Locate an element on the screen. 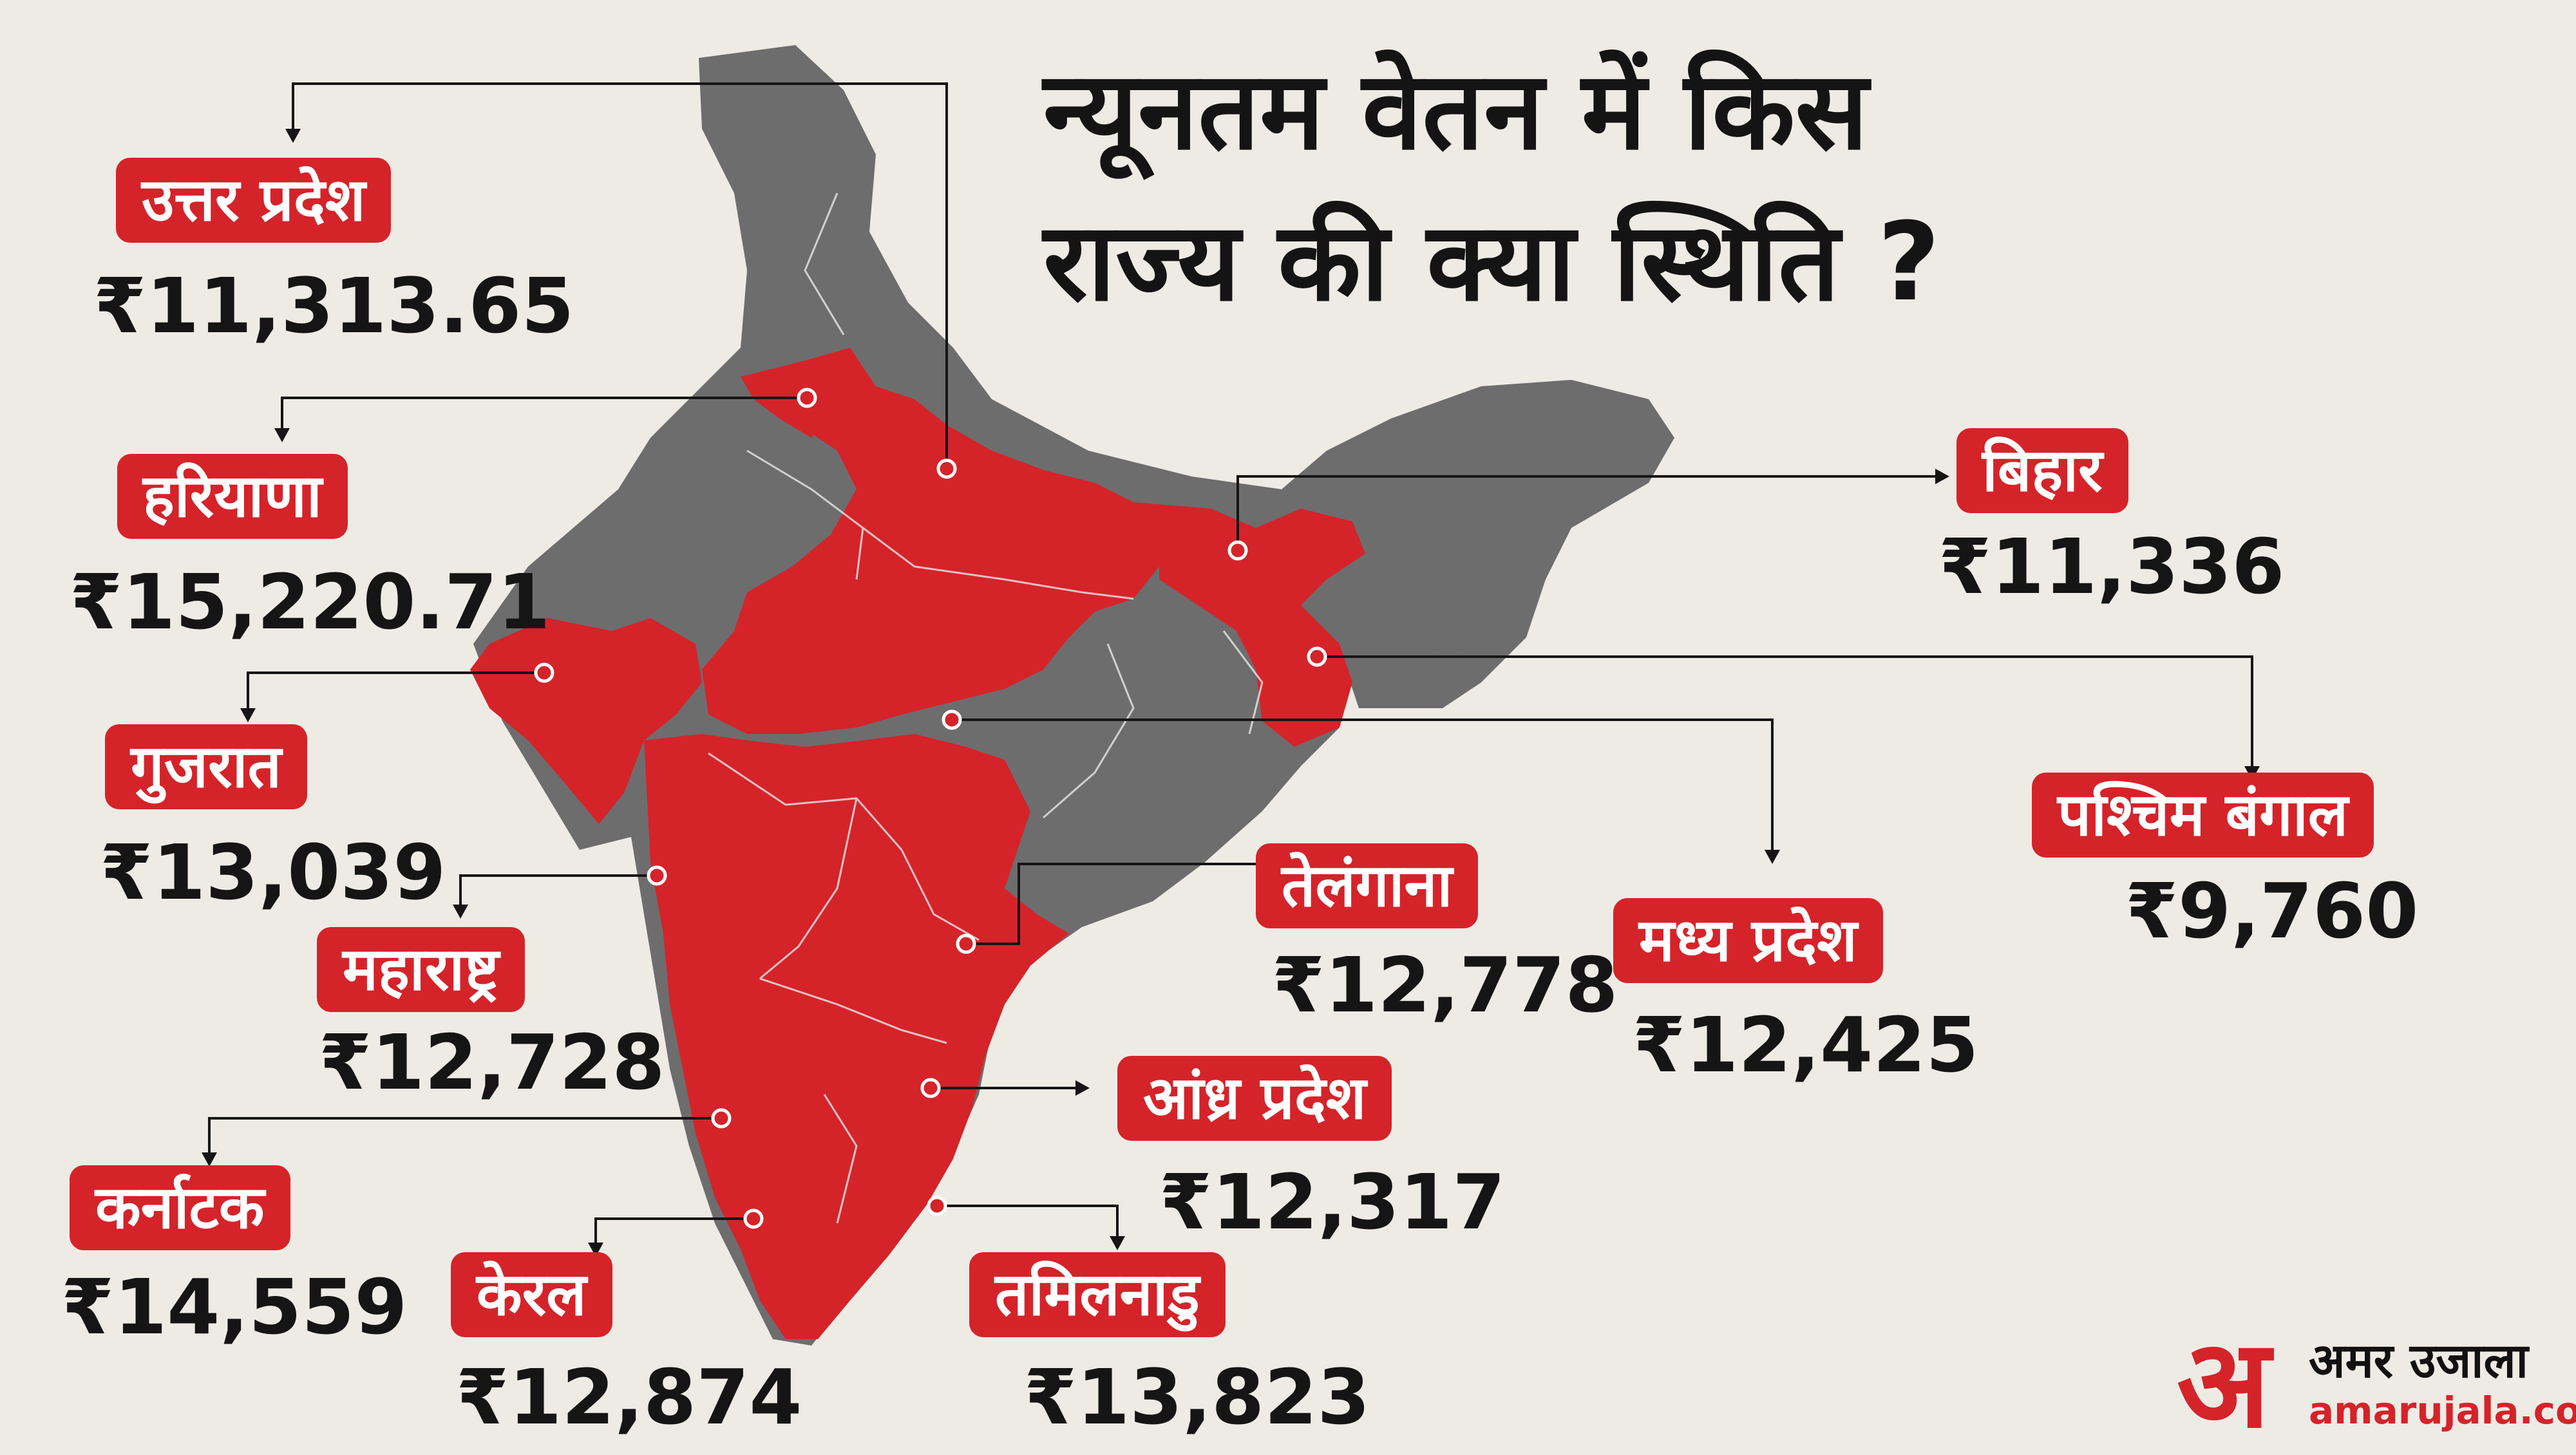 The image size is (2576, 1455). state-wage-tamil-nadu: ₹13,823 is located at coordinates (1197, 1397).